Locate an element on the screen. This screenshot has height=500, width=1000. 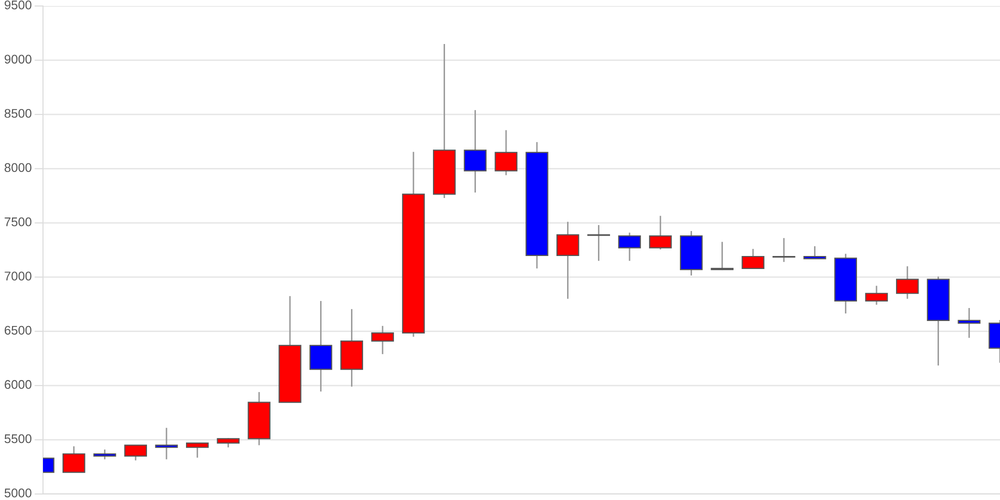
y-tick-label: 5500 is located at coordinates (18, 439).